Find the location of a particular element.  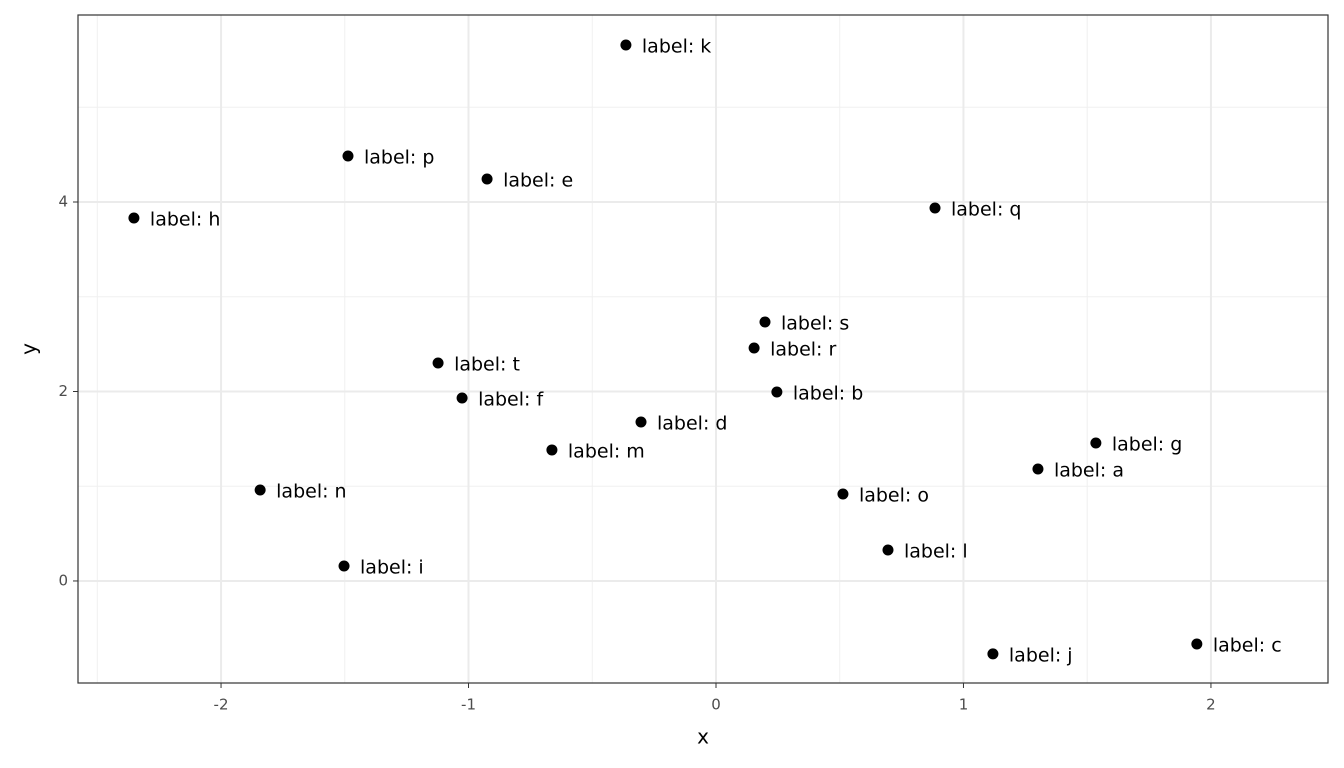

point-label: label: c is located at coordinates (1247, 645).